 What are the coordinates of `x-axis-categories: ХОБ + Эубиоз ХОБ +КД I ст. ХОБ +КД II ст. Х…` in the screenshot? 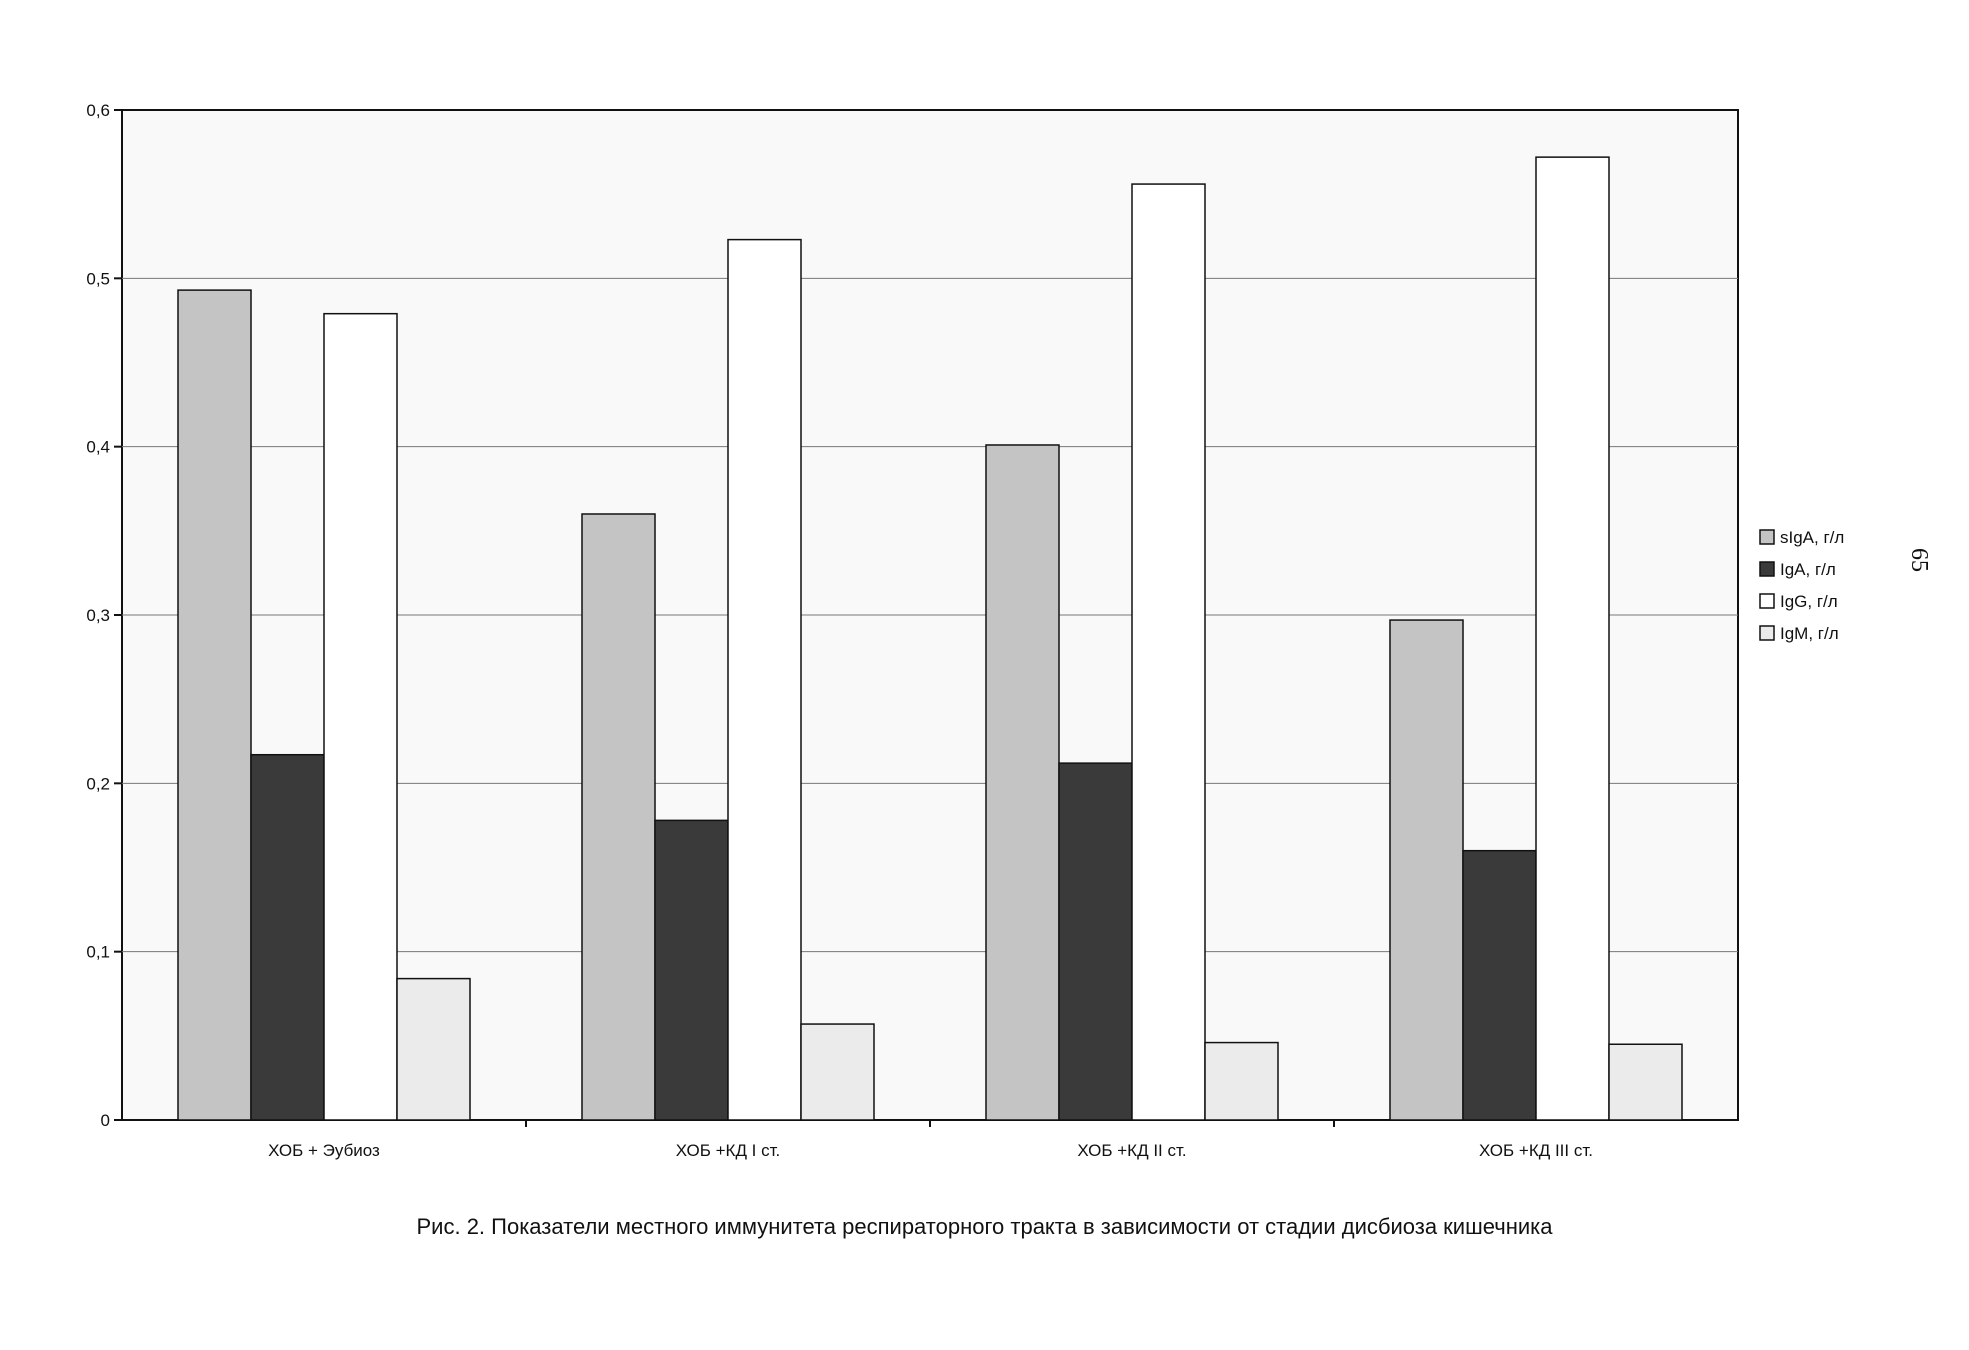 It's located at (930, 1140).